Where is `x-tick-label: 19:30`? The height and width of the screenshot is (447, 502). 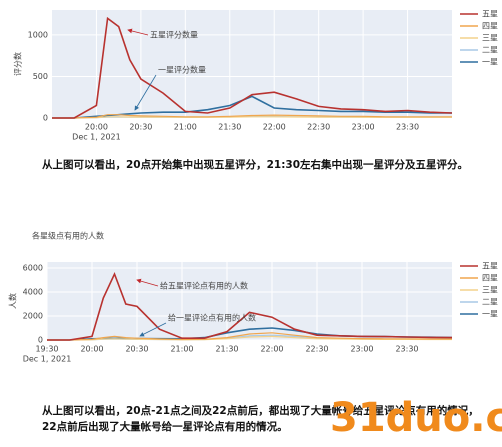
x-tick-label: 19:30 is located at coordinates (46, 349).